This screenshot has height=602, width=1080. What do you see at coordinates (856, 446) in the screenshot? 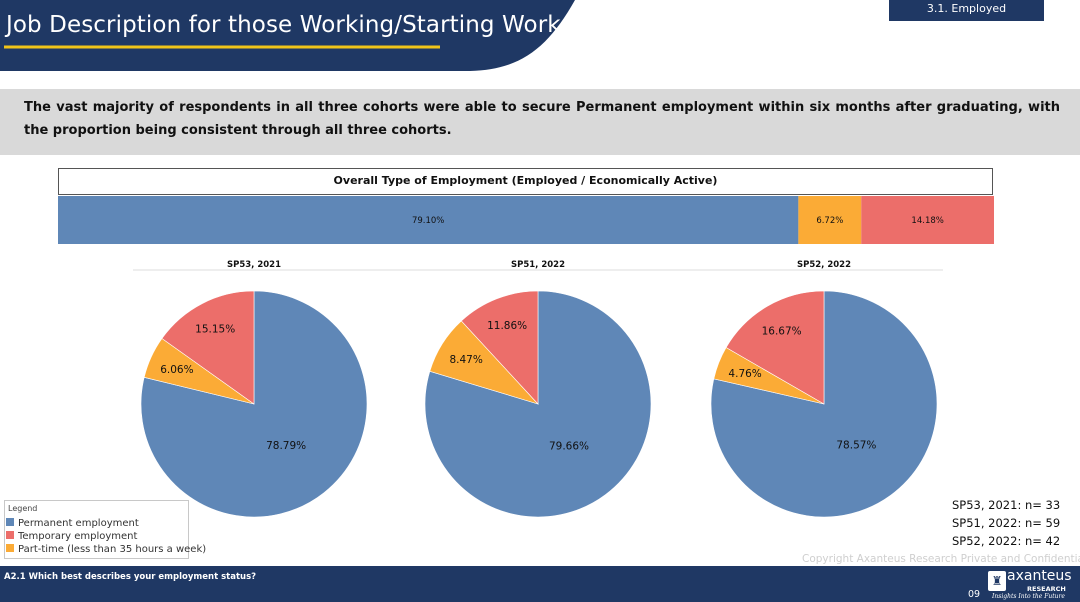
I see `pie-data-label: 78.57%` at bounding box center [856, 446].